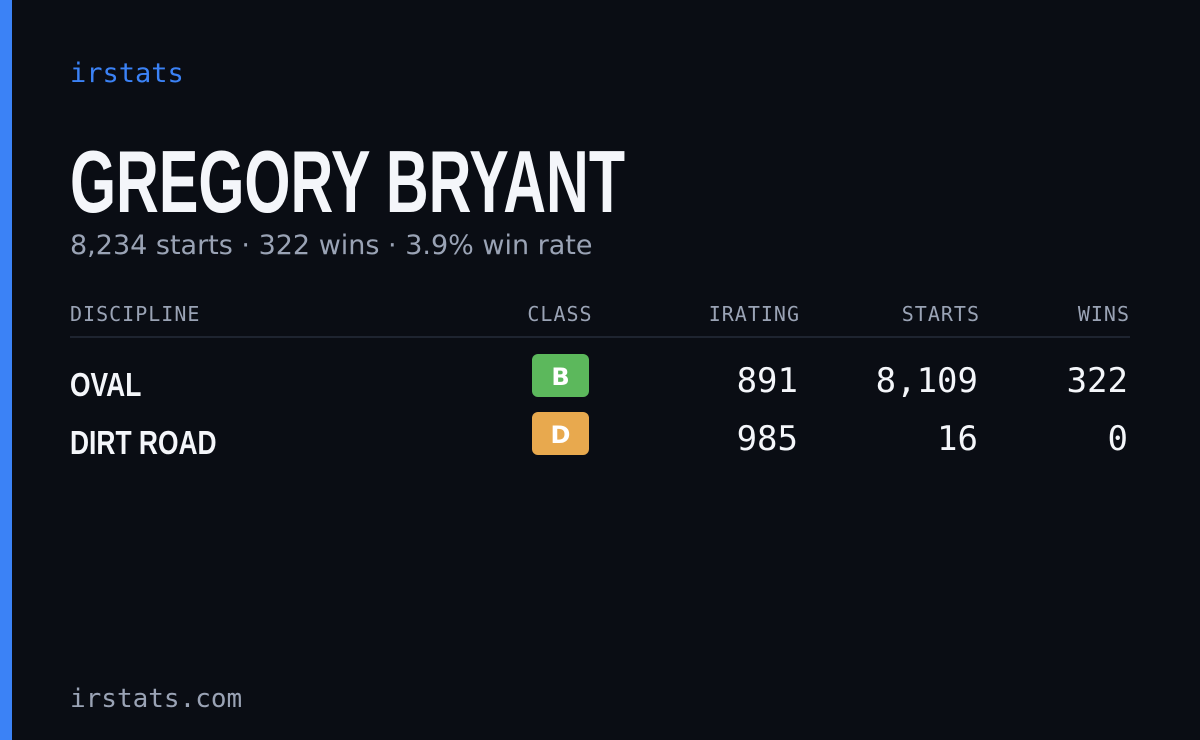 Image resolution: width=1200 pixels, height=740 pixels. Describe the element at coordinates (754, 314) in the screenshot. I see `column-header: IRATING` at that location.